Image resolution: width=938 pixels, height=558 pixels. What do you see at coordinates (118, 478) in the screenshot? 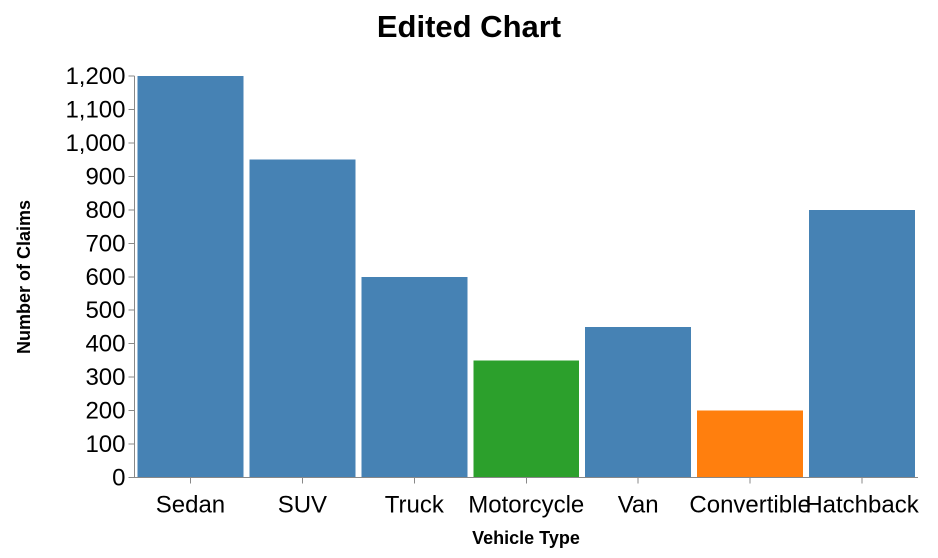
I see `y-tick-label: 0` at bounding box center [118, 478].